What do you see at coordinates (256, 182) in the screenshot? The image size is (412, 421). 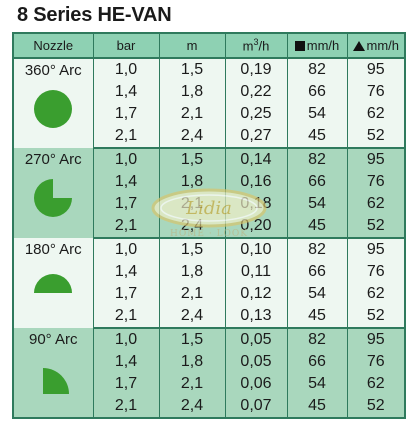 I see `flow-cell: 0,16` at bounding box center [256, 182].